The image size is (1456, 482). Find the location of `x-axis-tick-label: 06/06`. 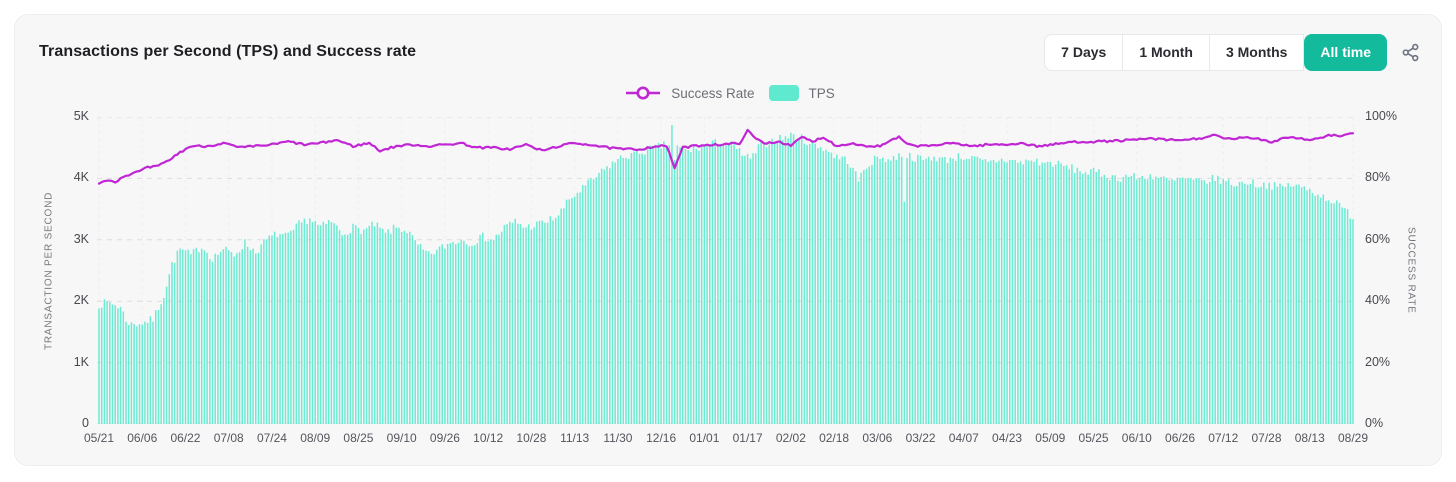

x-axis-tick-label: 06/06 is located at coordinates (142, 438).